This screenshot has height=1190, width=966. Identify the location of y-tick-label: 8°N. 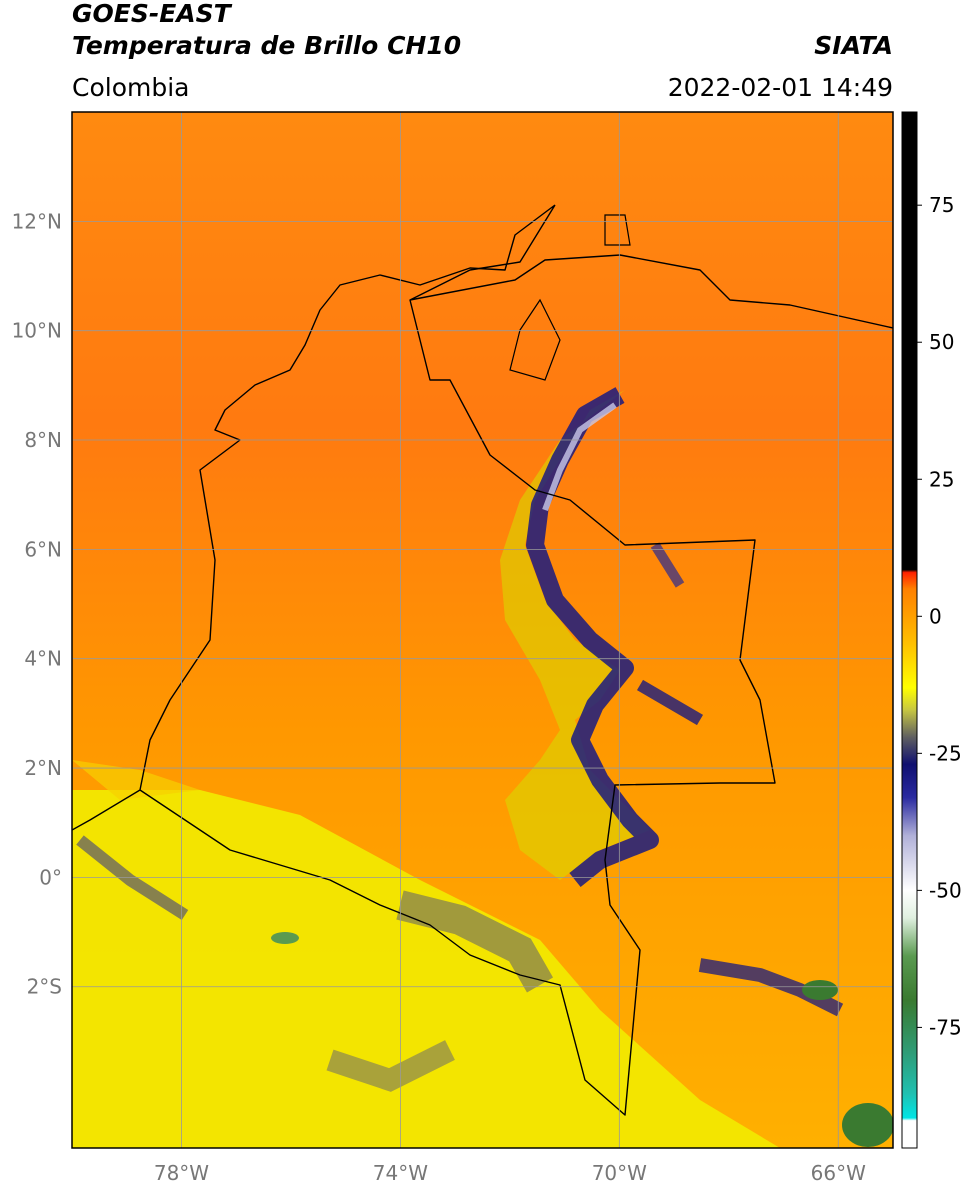
(43, 440).